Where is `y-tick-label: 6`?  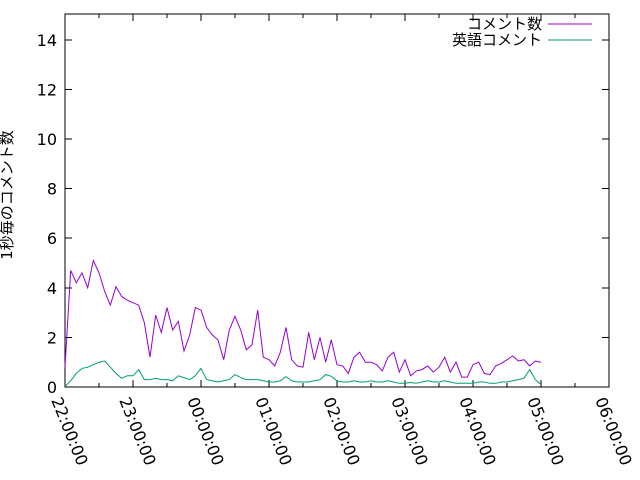 y-tick-label: 6 is located at coordinates (52, 238).